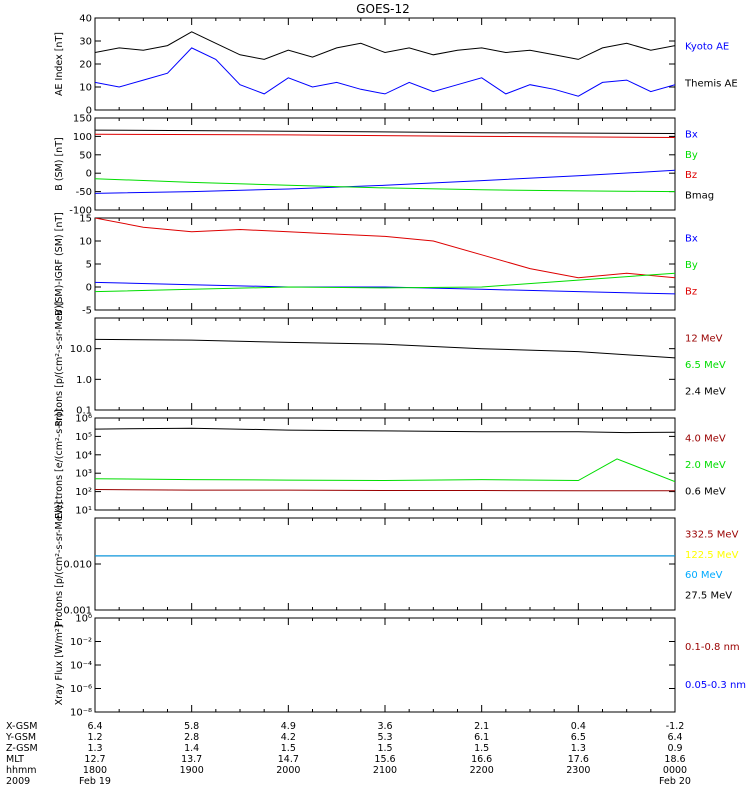  I want to click on x-column-value: 4.2, so click(288, 737).